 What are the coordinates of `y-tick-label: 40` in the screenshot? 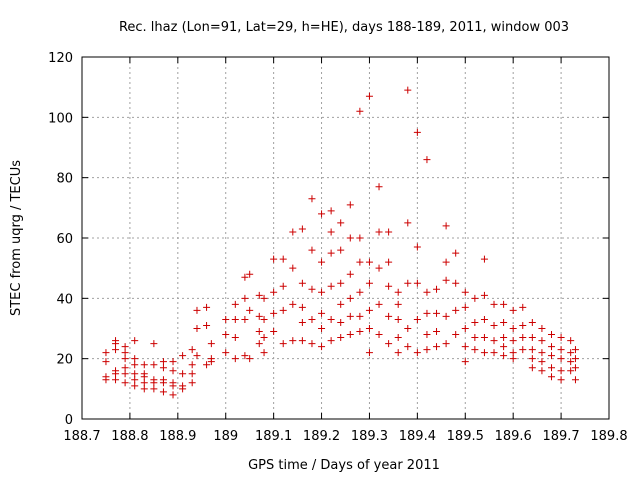 It's located at (64, 299).